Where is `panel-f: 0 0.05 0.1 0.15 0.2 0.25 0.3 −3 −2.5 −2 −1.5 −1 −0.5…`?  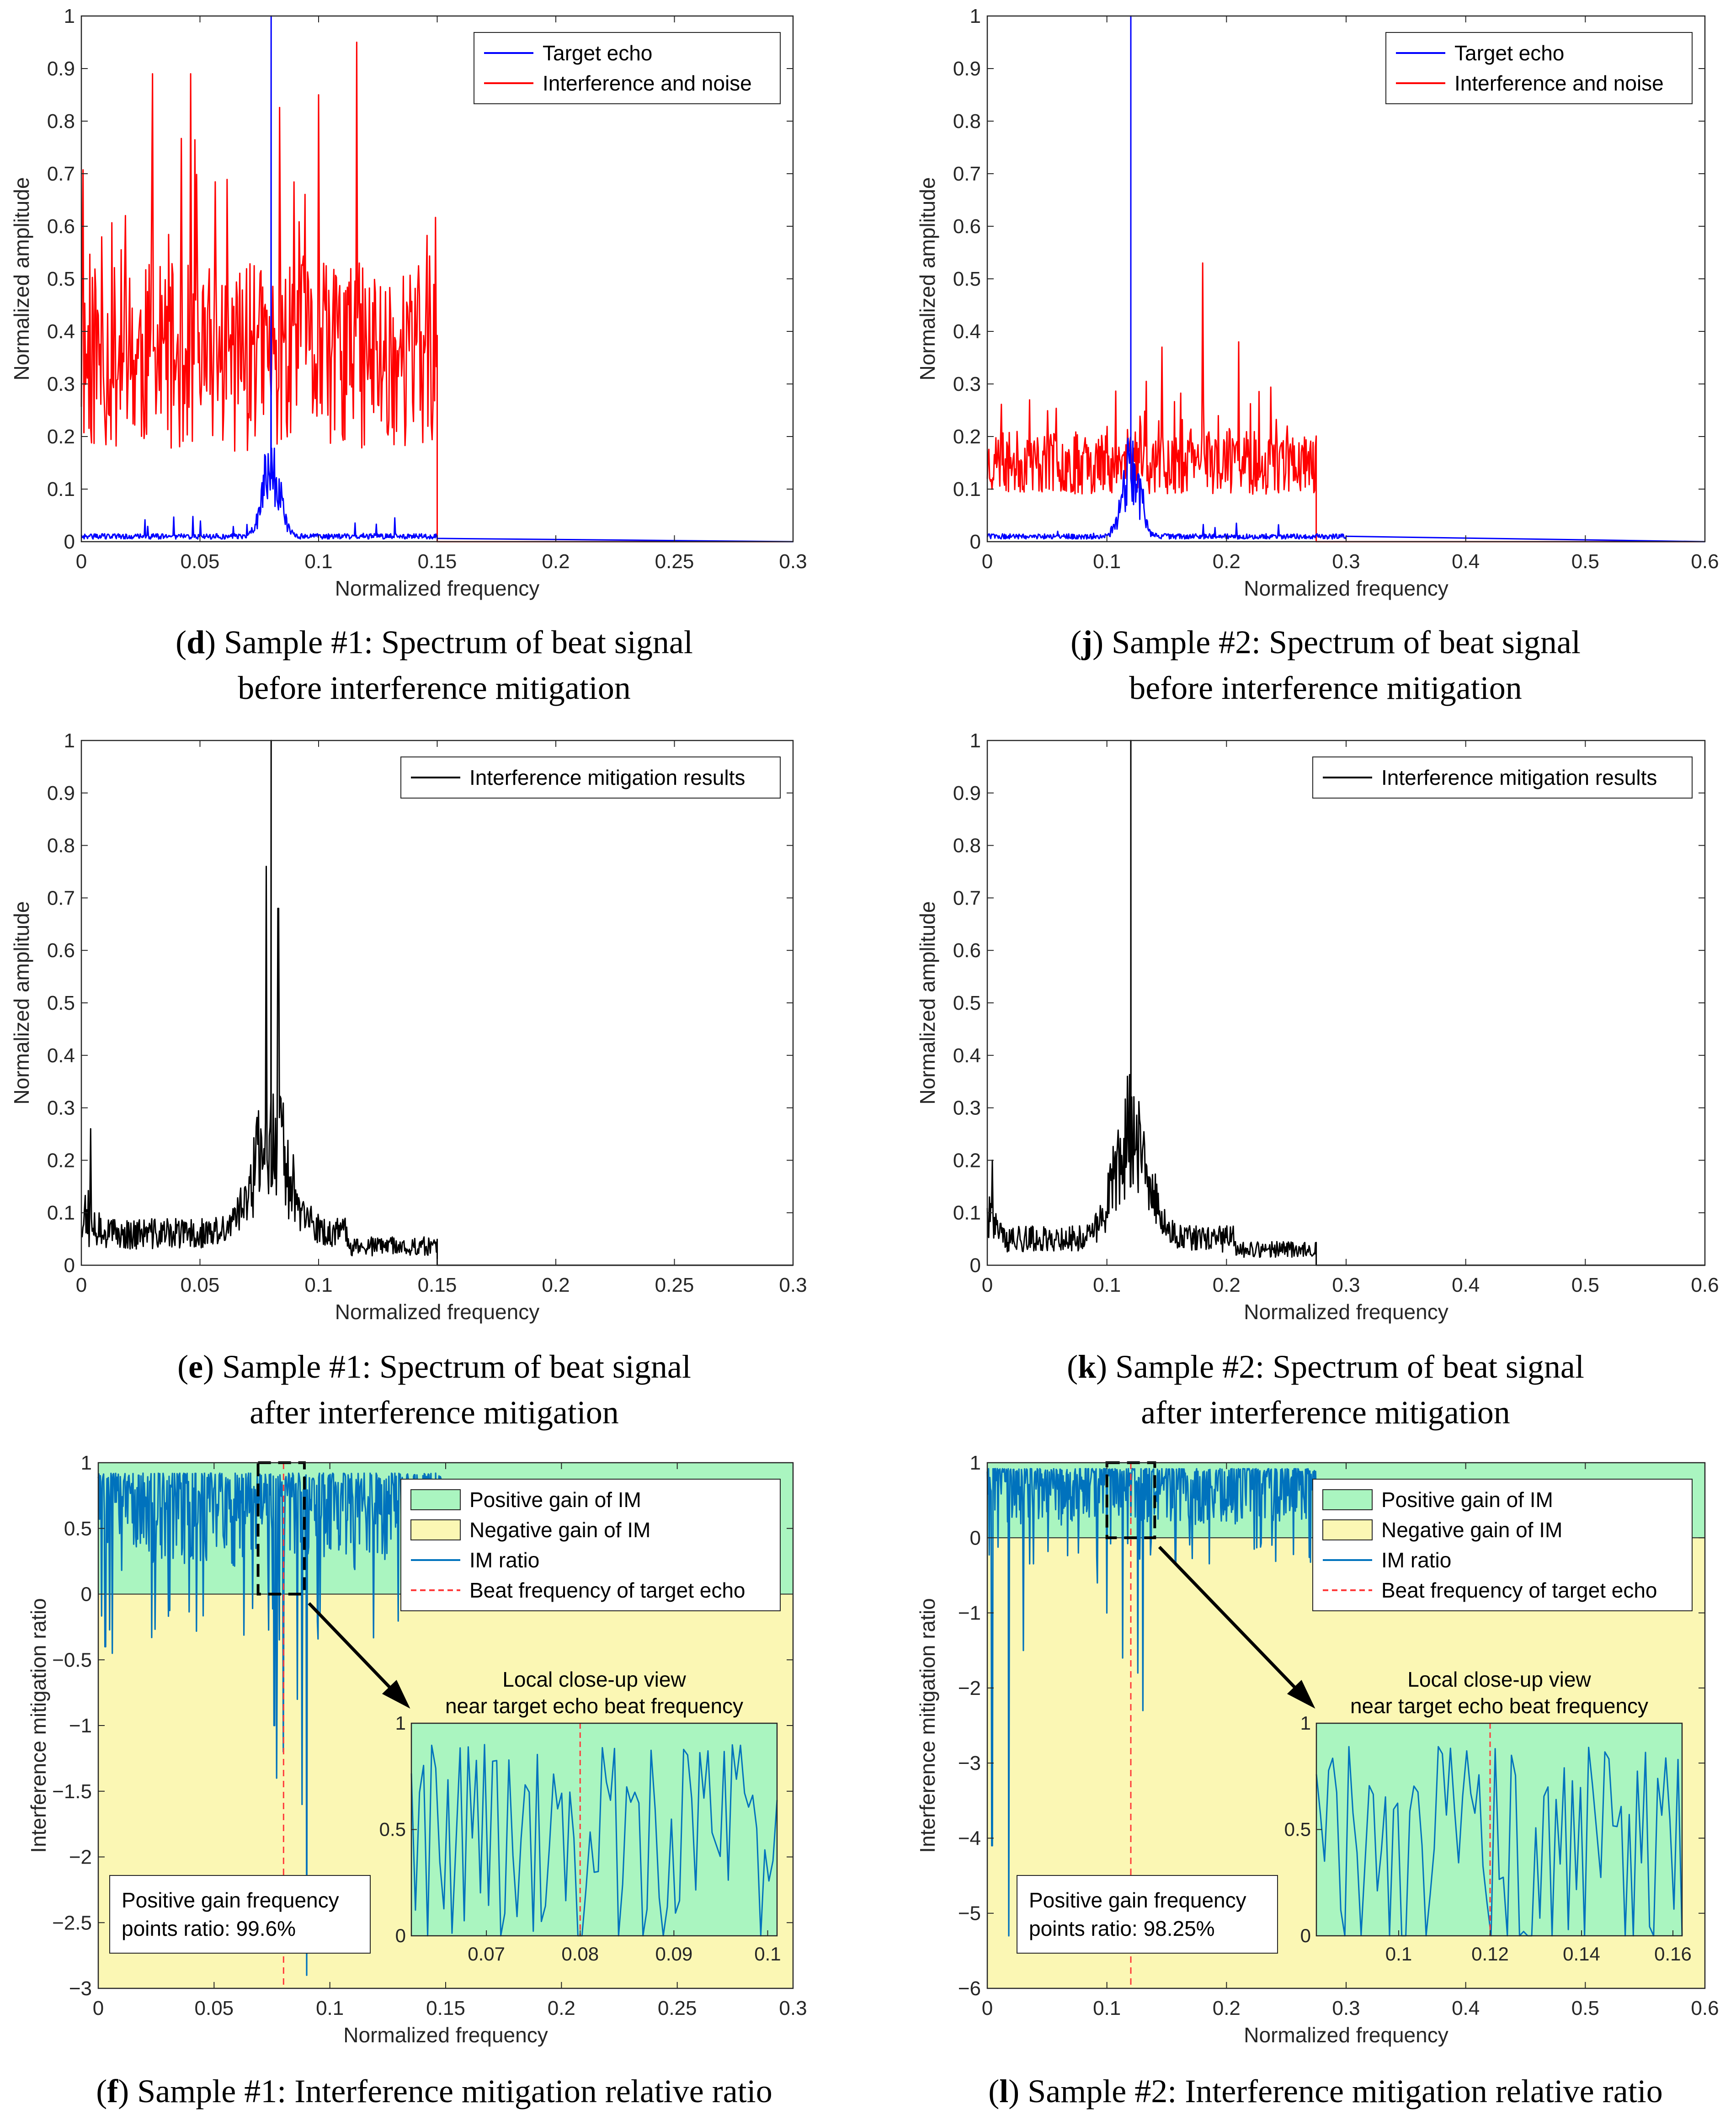
panel-f: 0 0.05 0.1 0.15 0.2 0.25 0.3 −3 −2.5 −2 −1.5 −1 −0.5… is located at coordinates (417, 1749).